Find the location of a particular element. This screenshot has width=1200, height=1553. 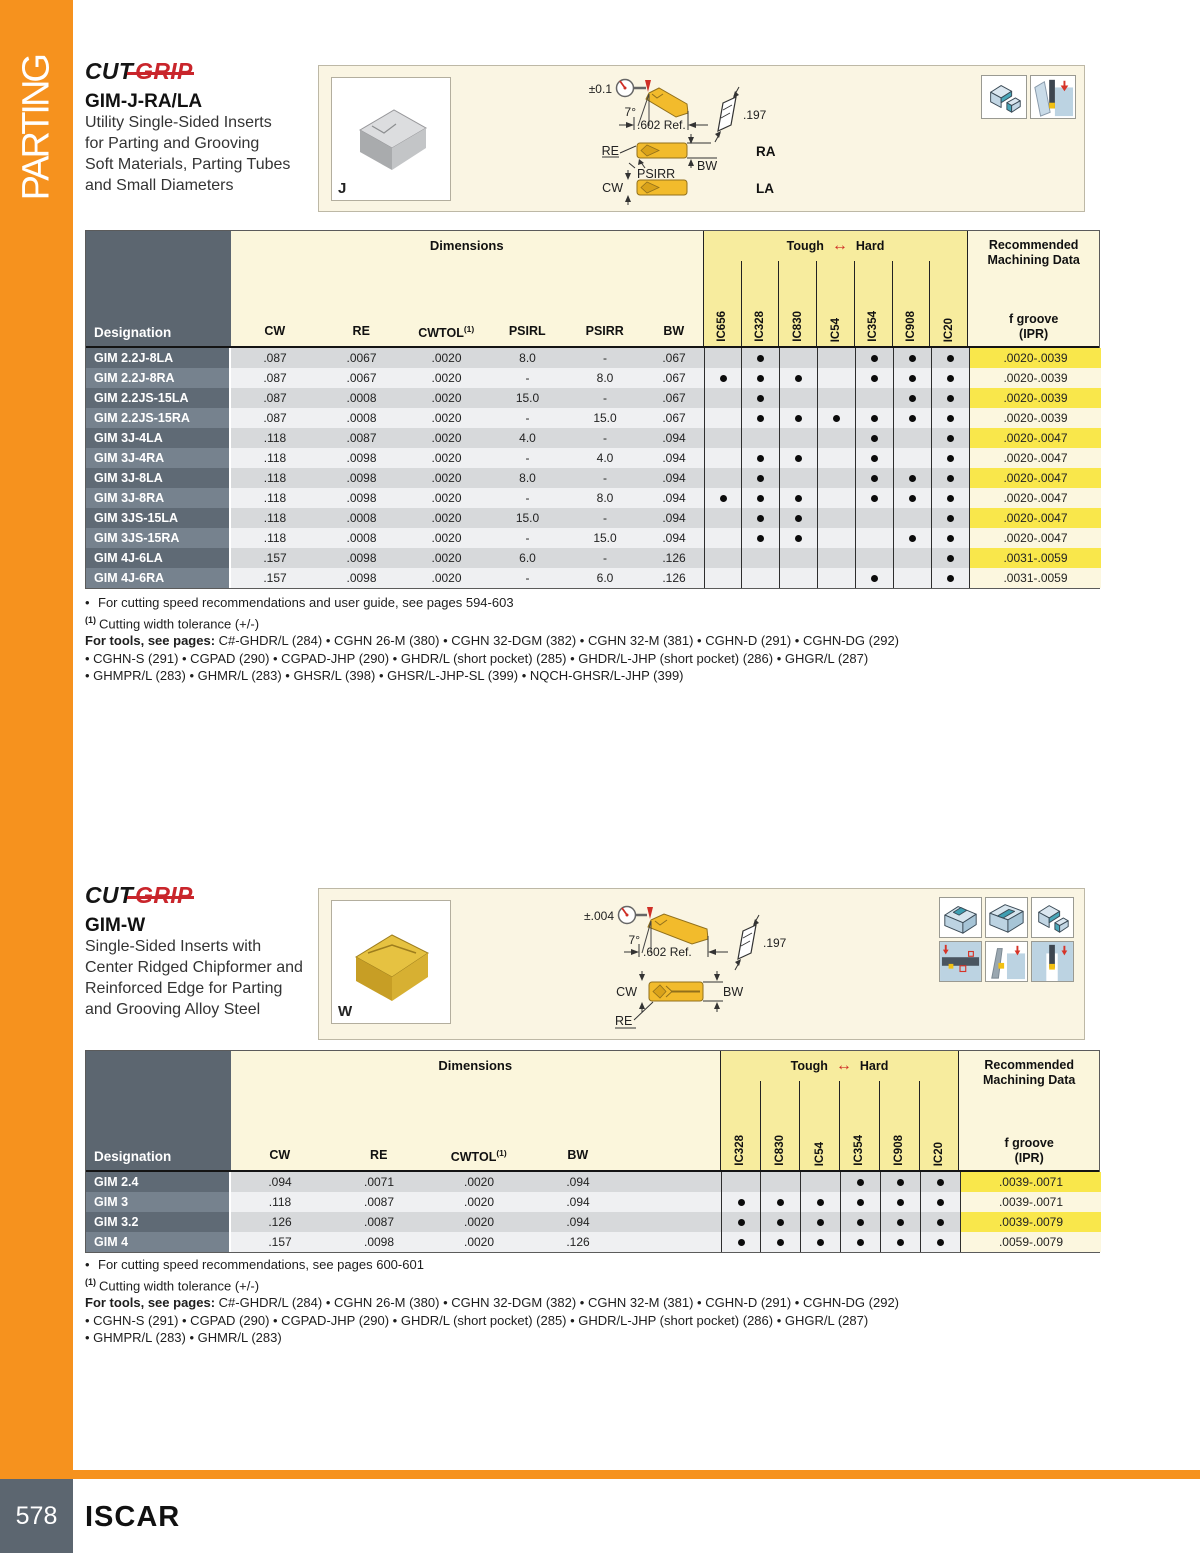

col-label-cw: CW is located at coordinates (275, 330).